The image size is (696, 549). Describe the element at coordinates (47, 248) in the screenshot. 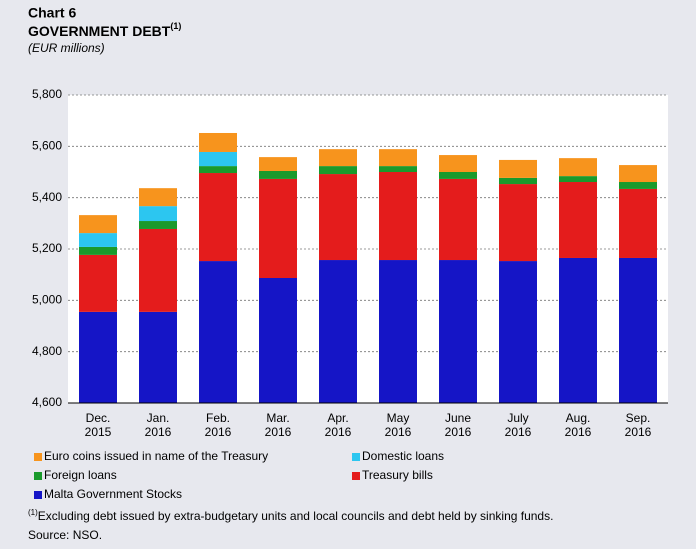

I see `y-tick-label: 5,200` at that location.